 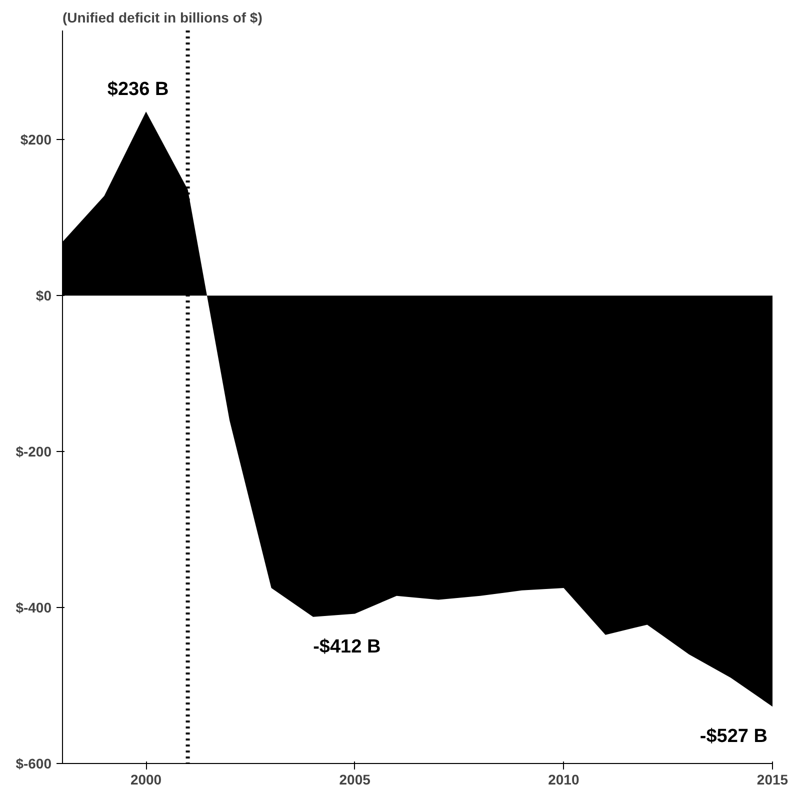 I want to click on x-tick-label: 2005, so click(x=355, y=780).